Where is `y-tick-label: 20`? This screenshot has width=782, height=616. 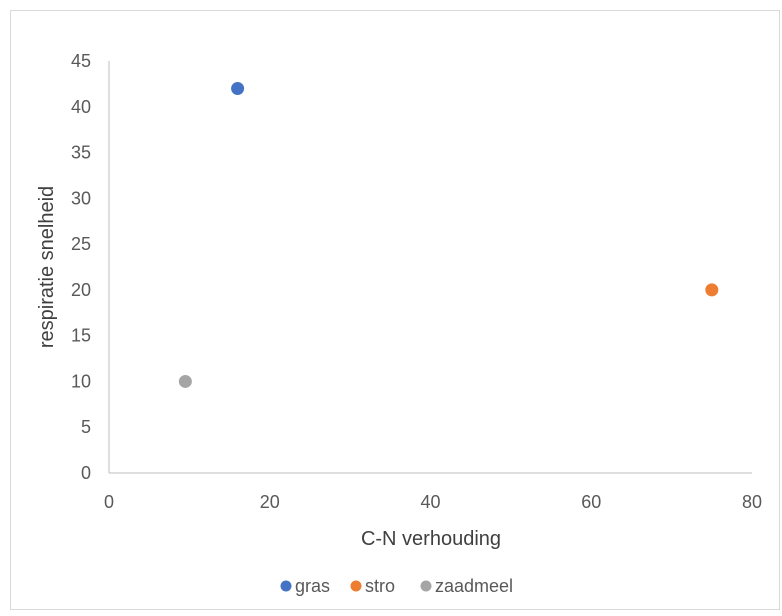
y-tick-label: 20 is located at coordinates (81, 290).